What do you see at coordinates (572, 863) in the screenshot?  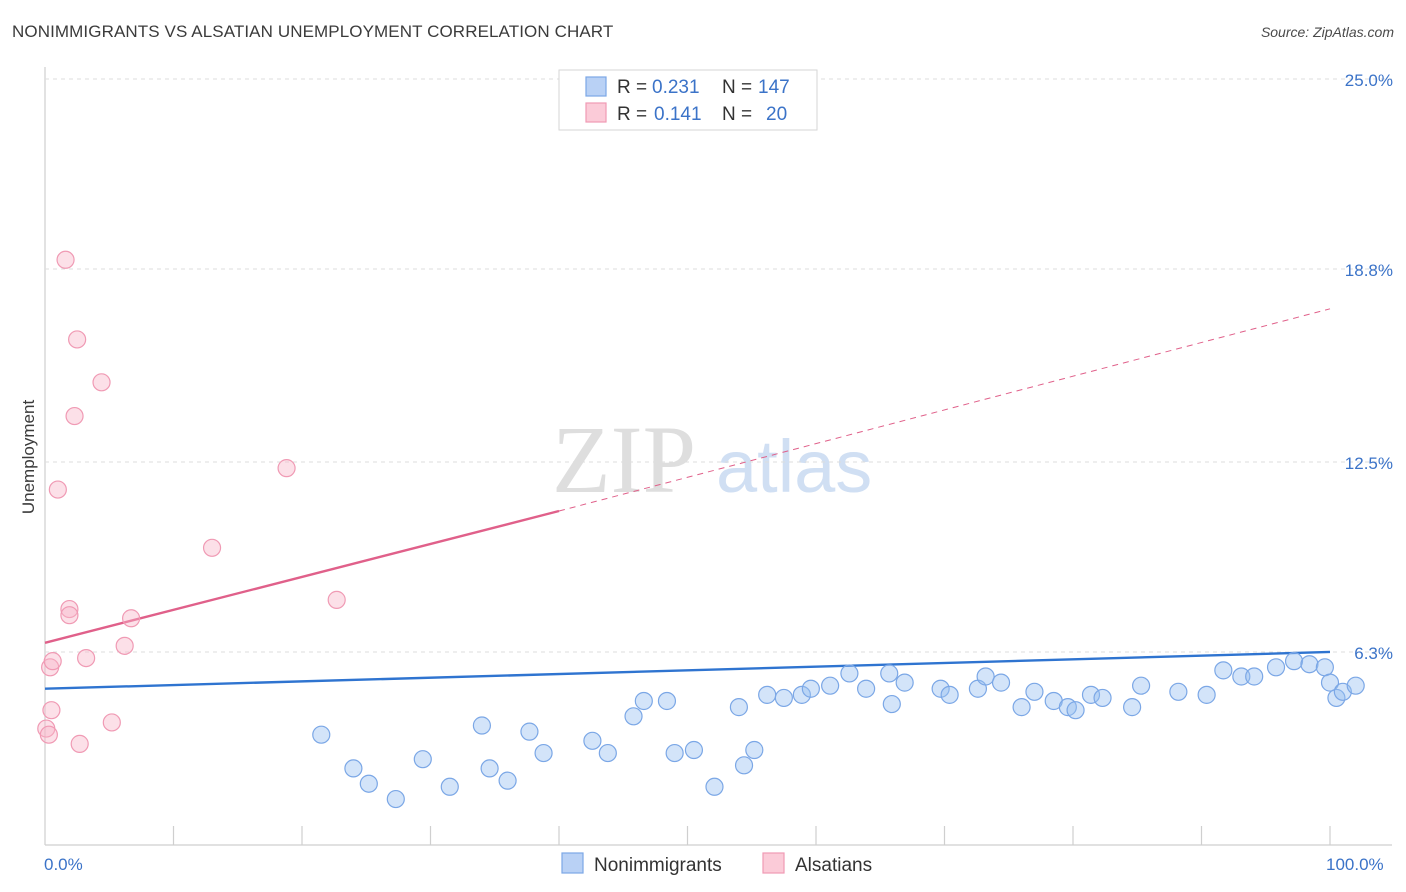 I see `series-swatch-nonimmigrants` at bounding box center [572, 863].